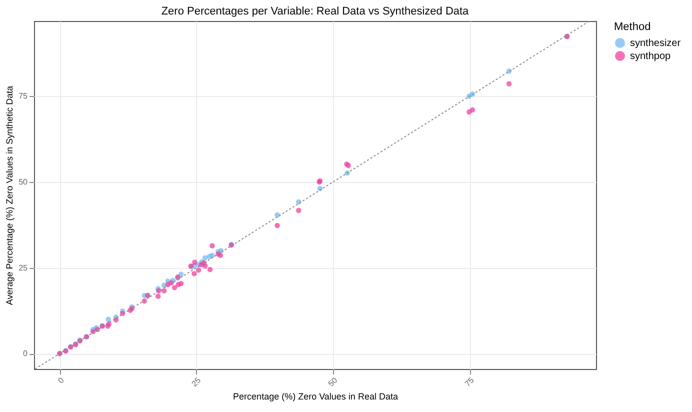  I want to click on x-tick-label: 50, so click(333, 381).